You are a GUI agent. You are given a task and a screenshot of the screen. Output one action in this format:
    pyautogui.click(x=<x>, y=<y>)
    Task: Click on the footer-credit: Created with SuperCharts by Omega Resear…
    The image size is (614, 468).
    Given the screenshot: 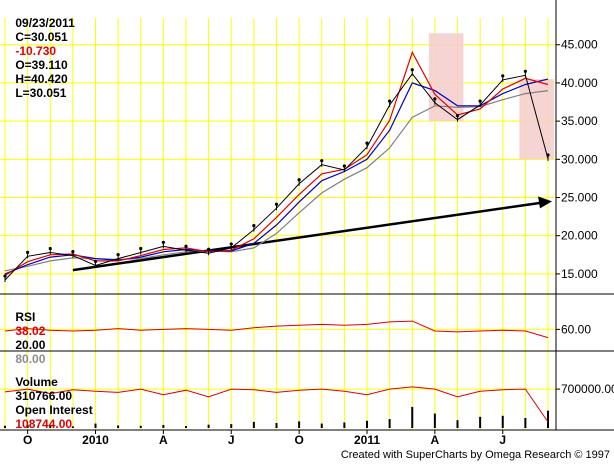 What is the action you would take?
    pyautogui.click(x=475, y=455)
    